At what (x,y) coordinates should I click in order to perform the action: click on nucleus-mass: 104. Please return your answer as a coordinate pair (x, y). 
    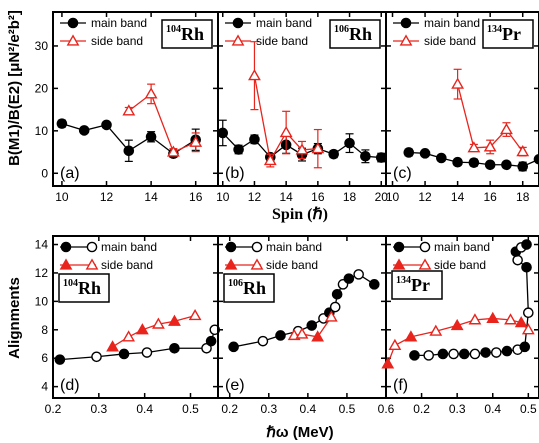
    Looking at the image, I should click on (173, 29).